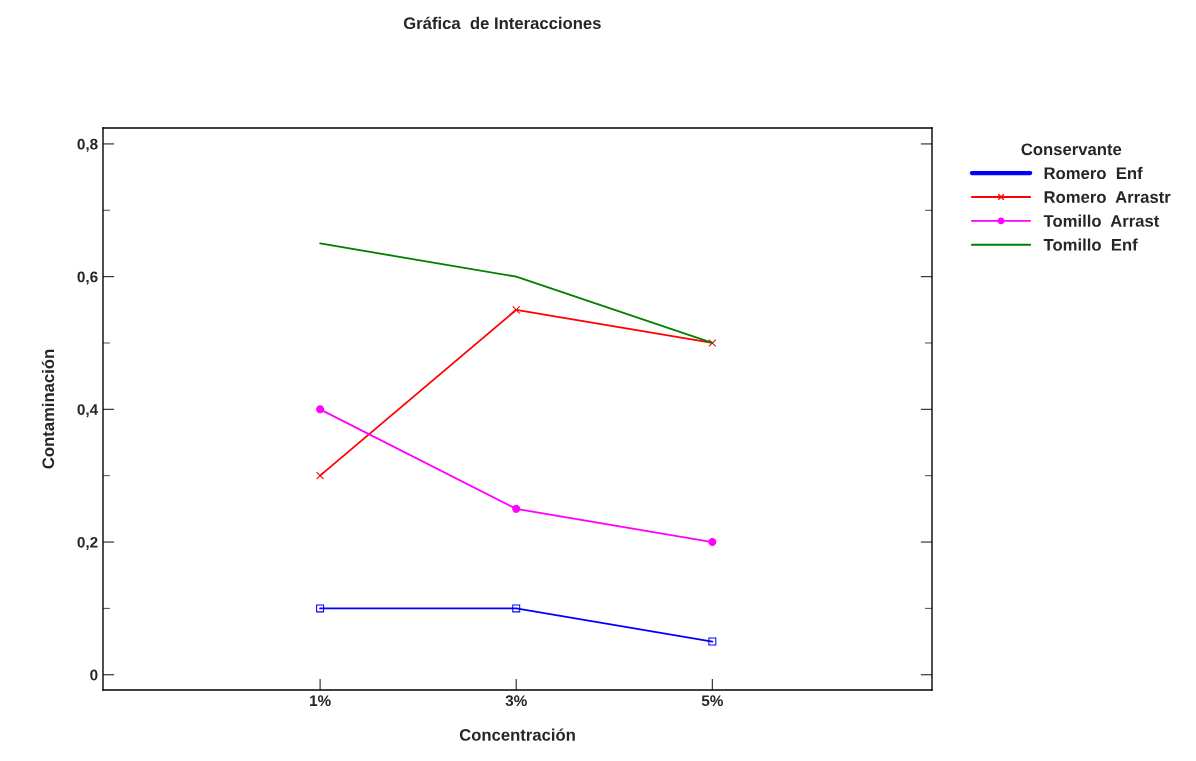 This screenshot has width=1196, height=761. What do you see at coordinates (517, 734) in the screenshot?
I see `x-axis-title: Concentración` at bounding box center [517, 734].